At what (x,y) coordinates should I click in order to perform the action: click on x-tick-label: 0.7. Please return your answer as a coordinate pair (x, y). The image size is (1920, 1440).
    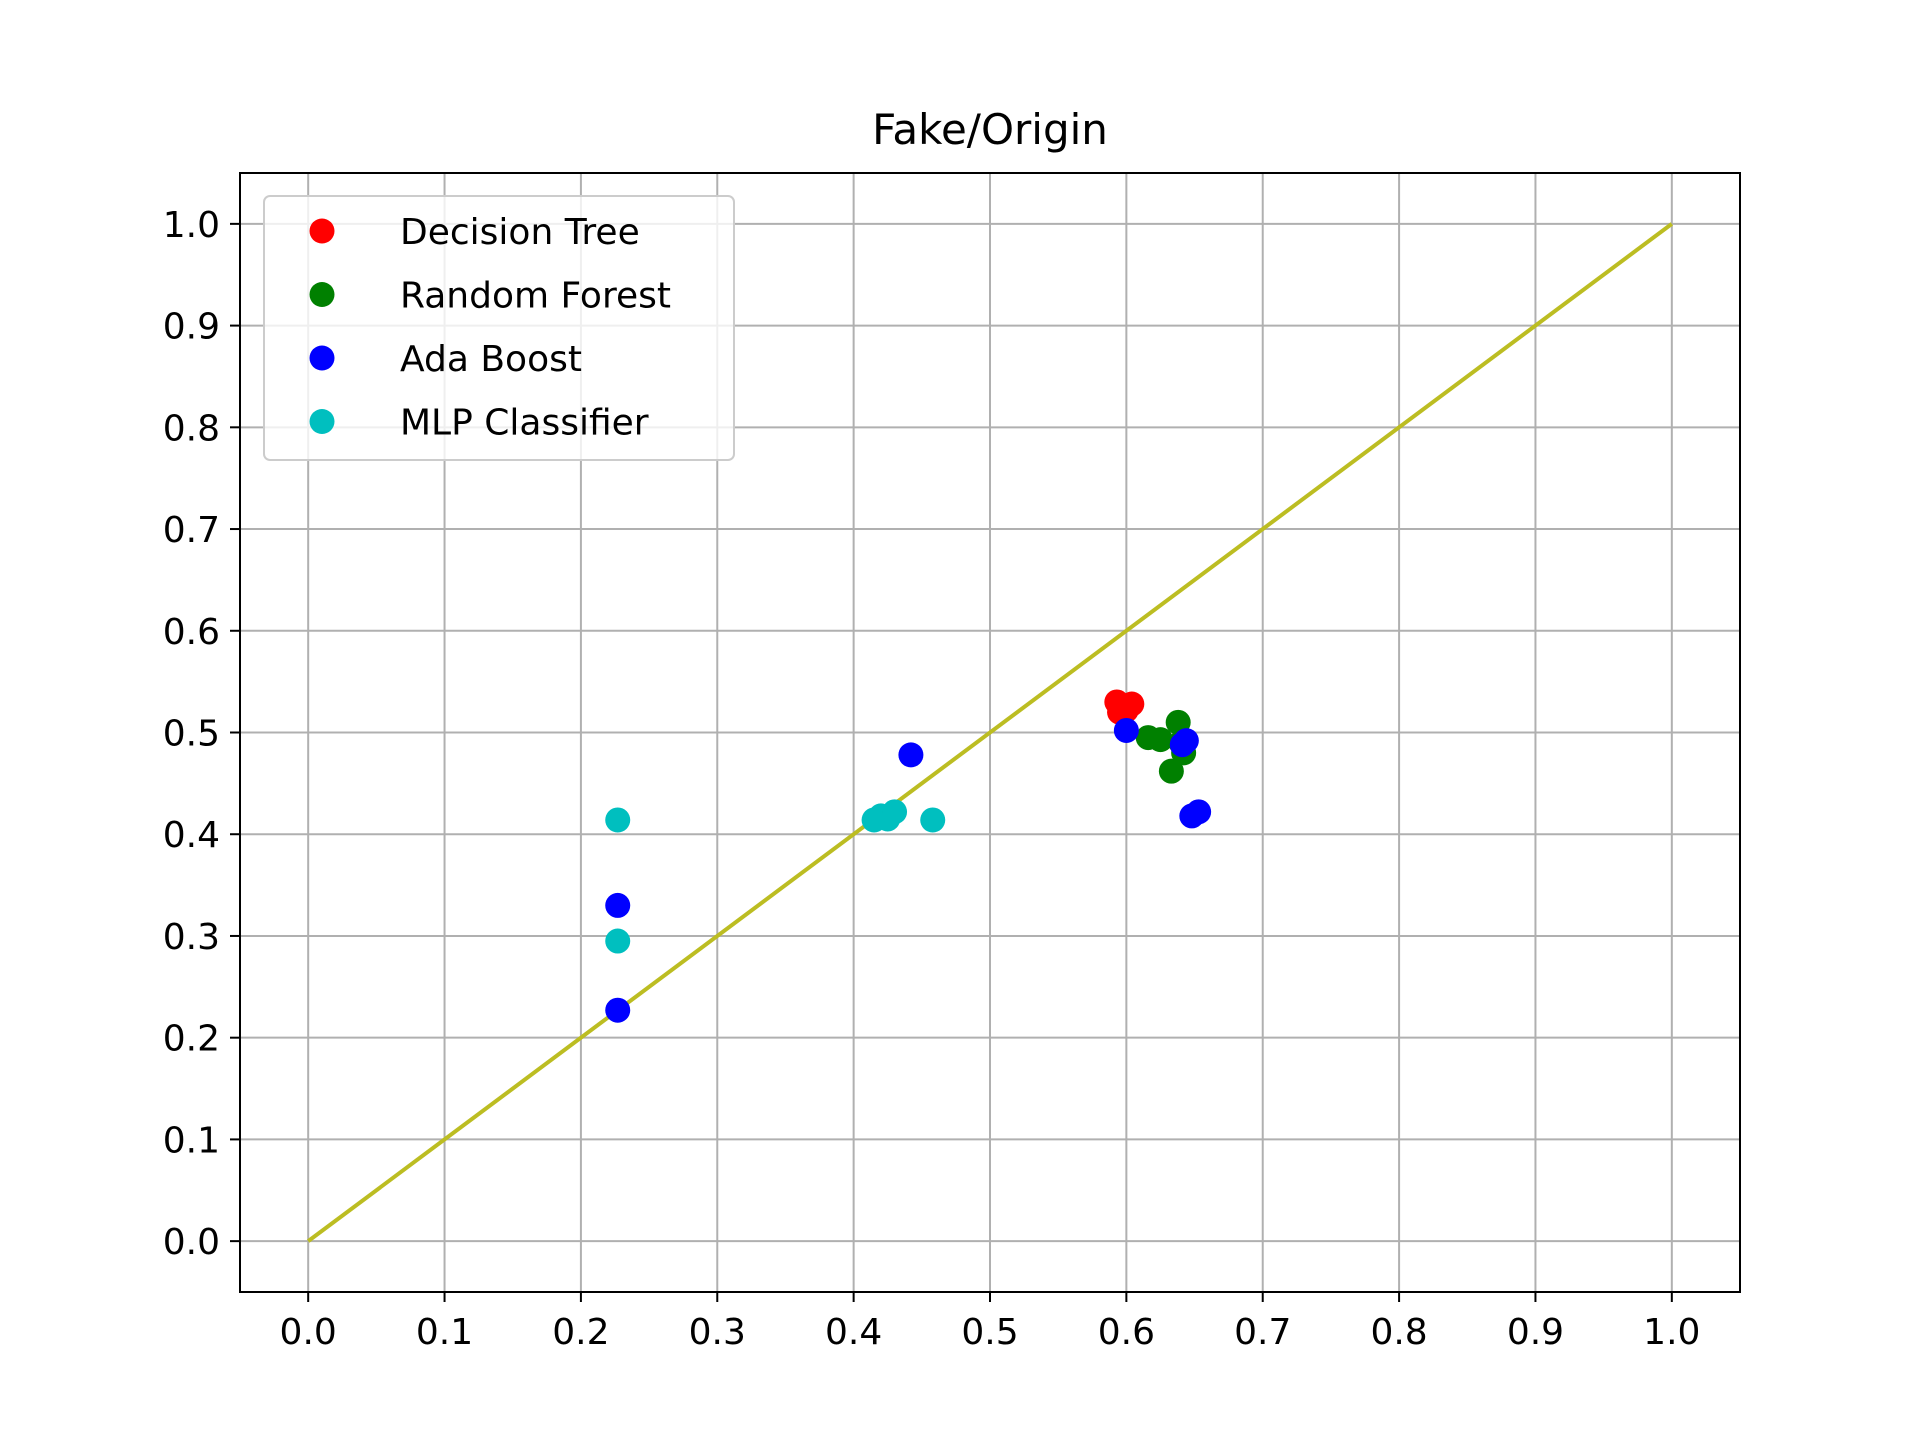
    Looking at the image, I should click on (1262, 1332).